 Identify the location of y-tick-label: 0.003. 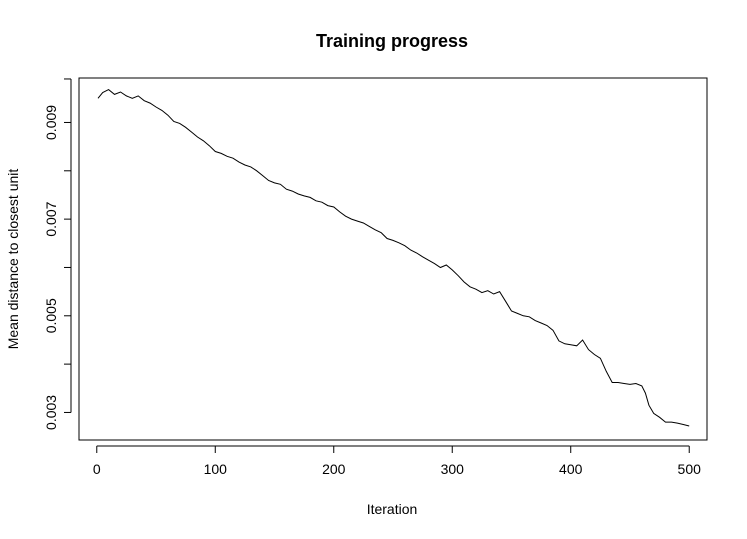
(51, 412).